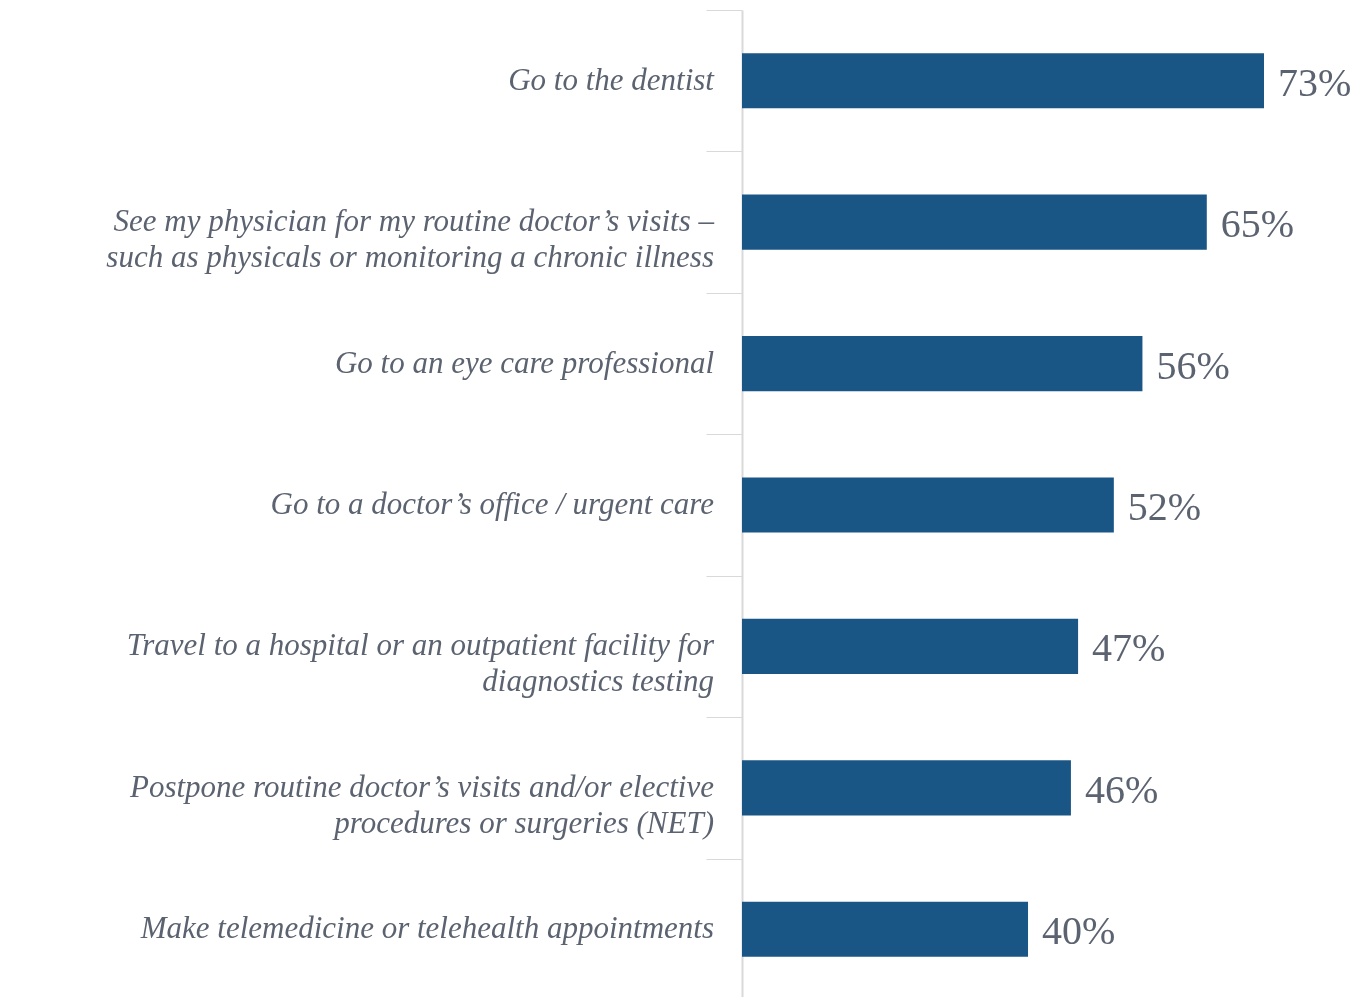 This screenshot has width=1363, height=997. I want to click on data-label: 46%, so click(1121, 789).